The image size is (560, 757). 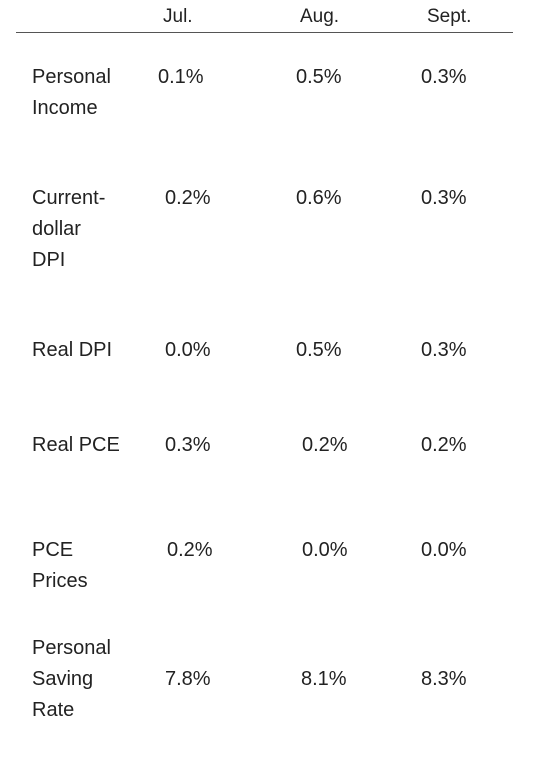 I want to click on column-header-aug: Aug., so click(x=320, y=16).